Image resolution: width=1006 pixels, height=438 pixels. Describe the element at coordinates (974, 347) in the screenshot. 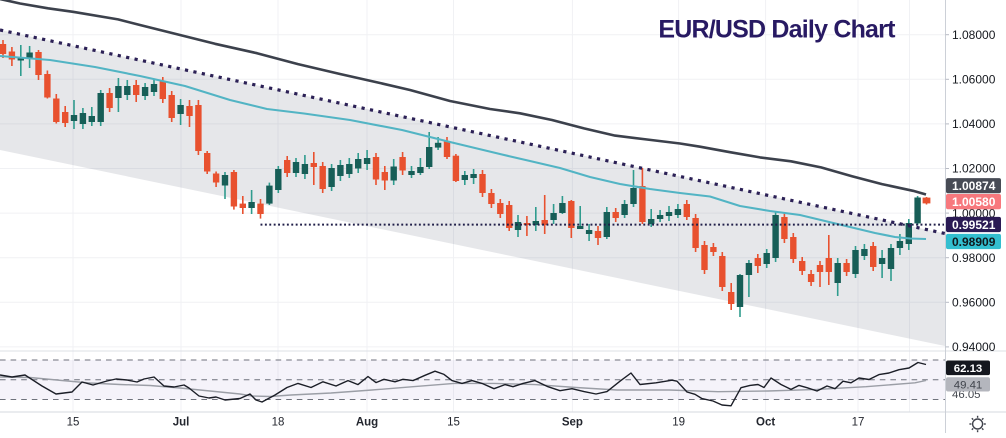

I see `svg-text: 0.94000` at that location.